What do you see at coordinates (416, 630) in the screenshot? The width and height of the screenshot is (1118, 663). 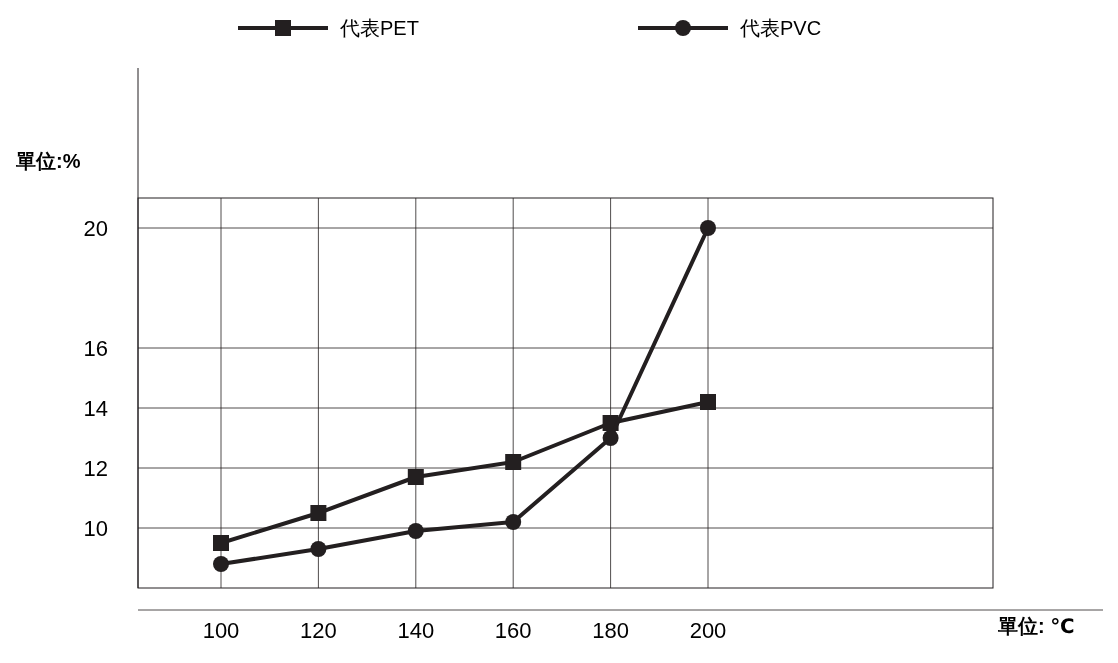 I see `x-tick-label: 140` at bounding box center [416, 630].